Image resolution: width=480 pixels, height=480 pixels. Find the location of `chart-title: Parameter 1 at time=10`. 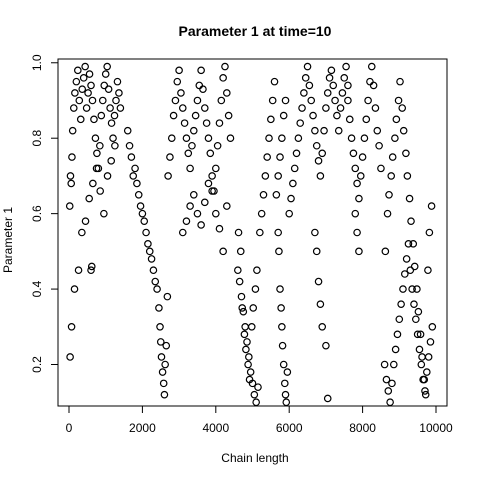

chart-title: Parameter 1 at time=10 is located at coordinates (255, 31).